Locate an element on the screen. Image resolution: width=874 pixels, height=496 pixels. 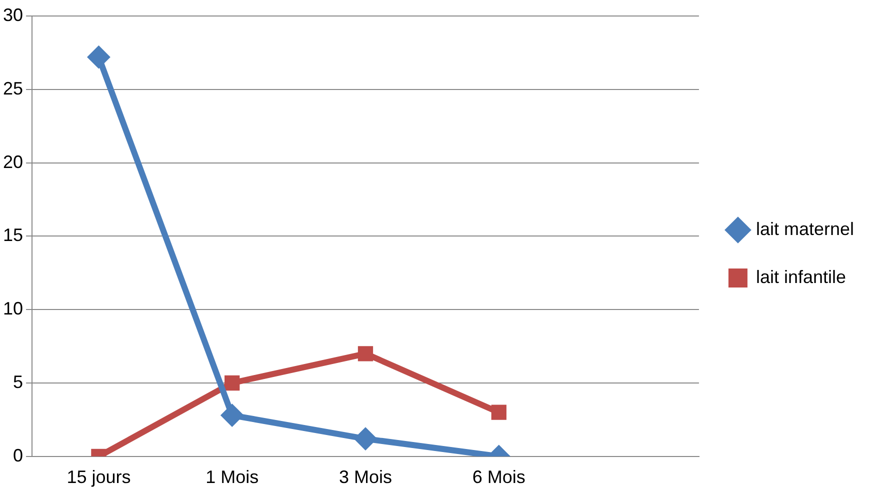
y-tick-label: 5 is located at coordinates (18, 382).